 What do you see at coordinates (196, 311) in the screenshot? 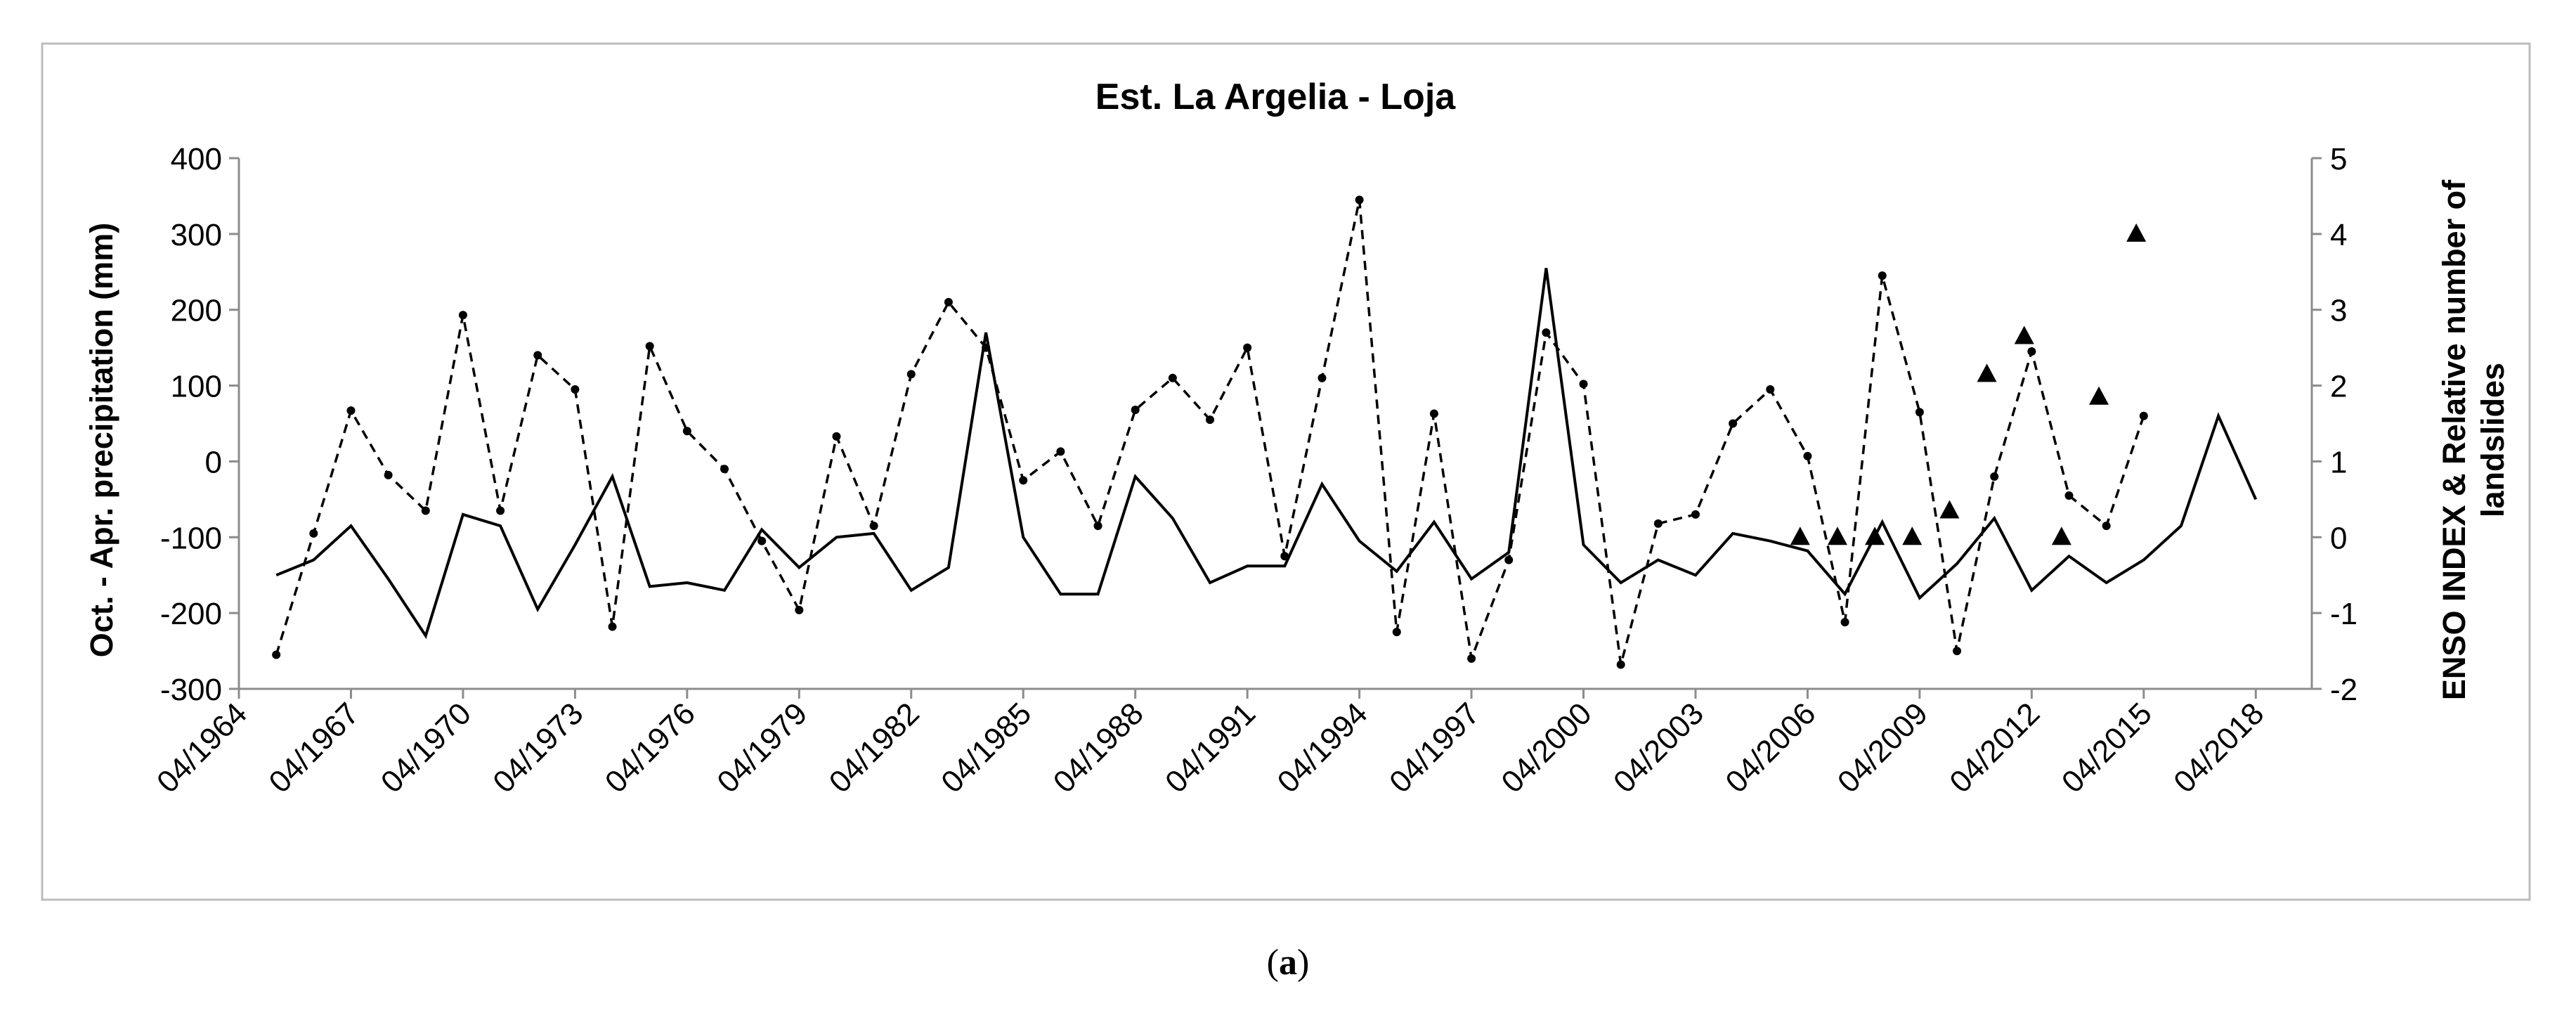
I see `left-y-tick-label: 200` at bounding box center [196, 311].